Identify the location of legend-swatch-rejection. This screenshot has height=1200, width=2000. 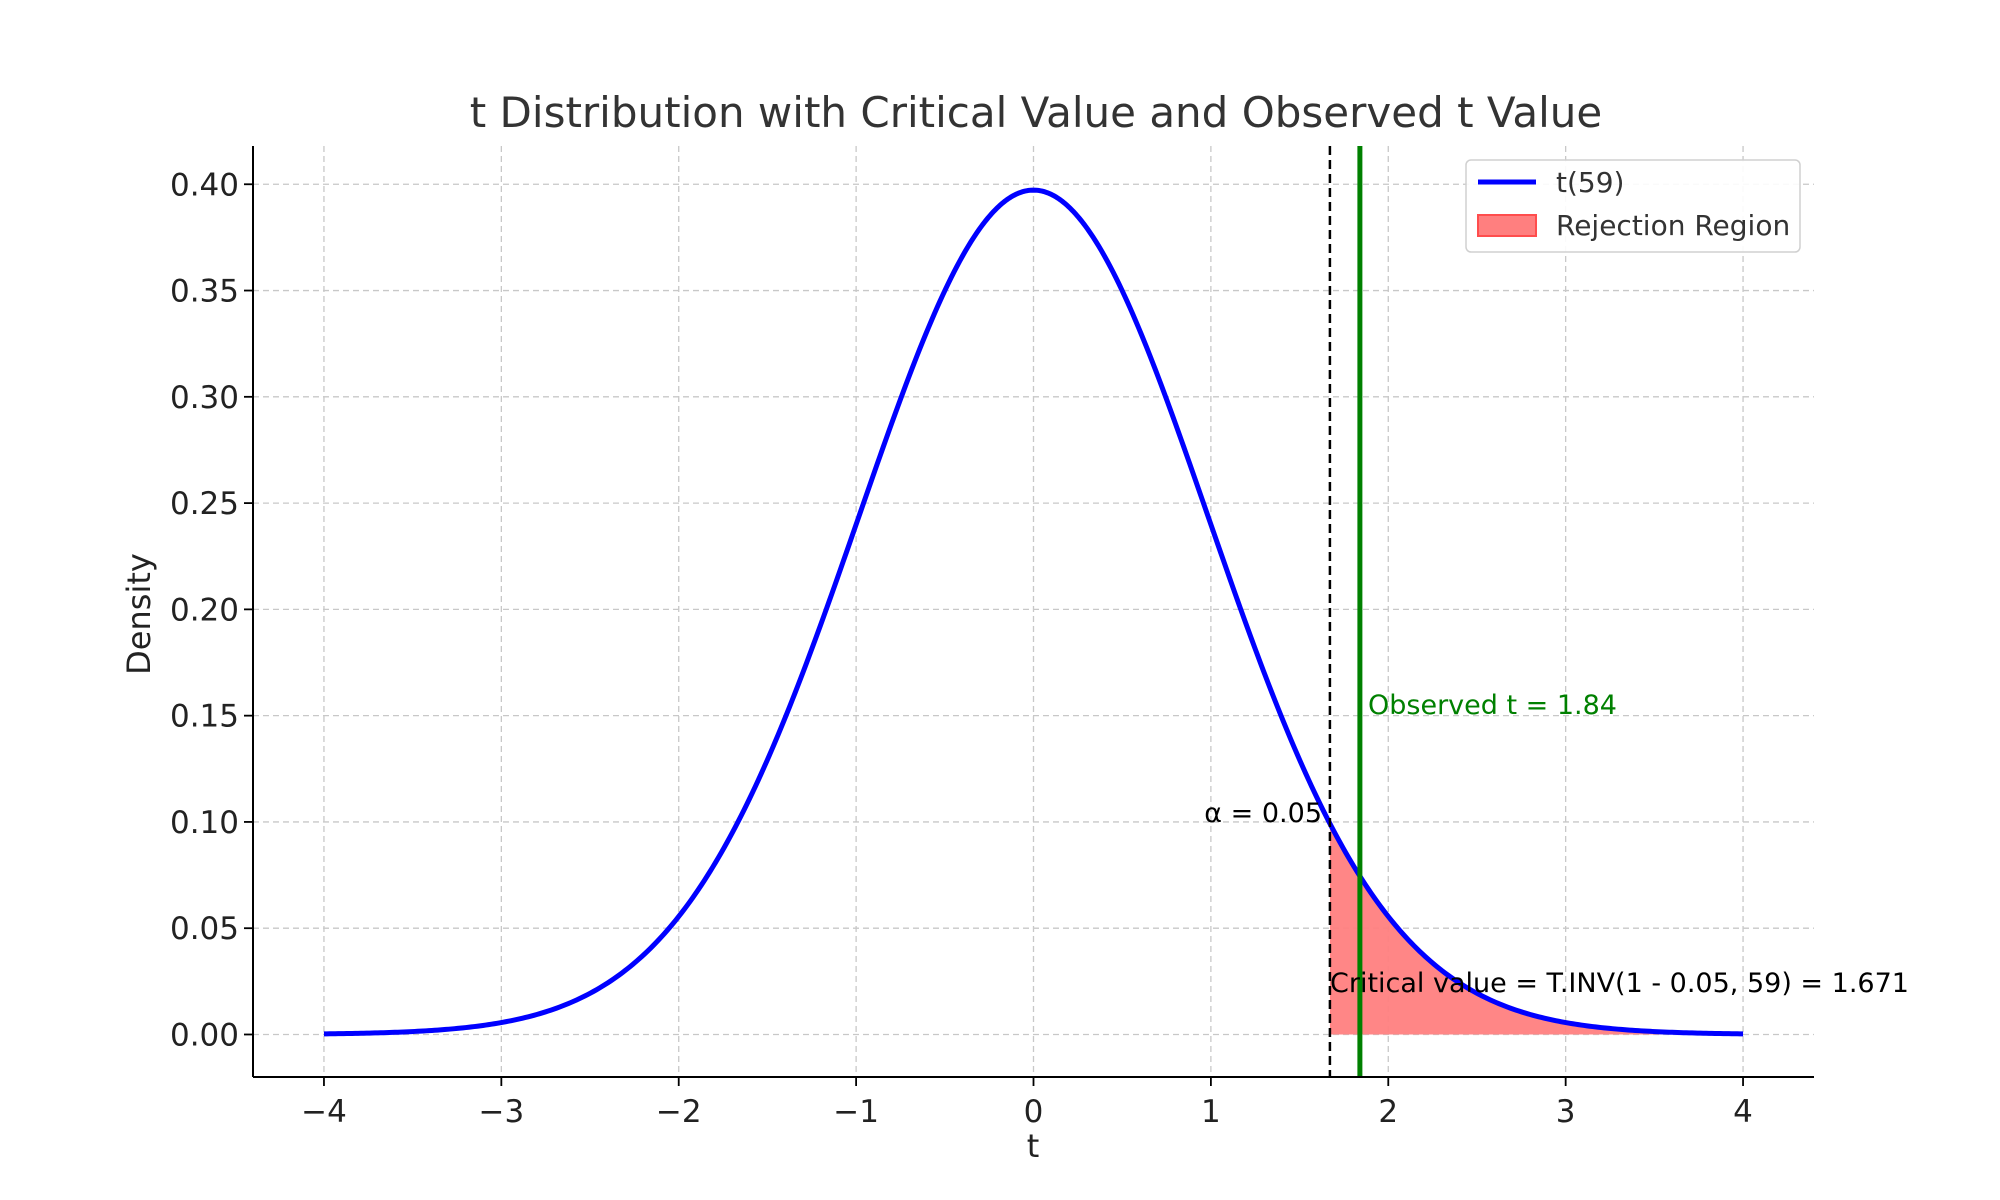
(1507, 225).